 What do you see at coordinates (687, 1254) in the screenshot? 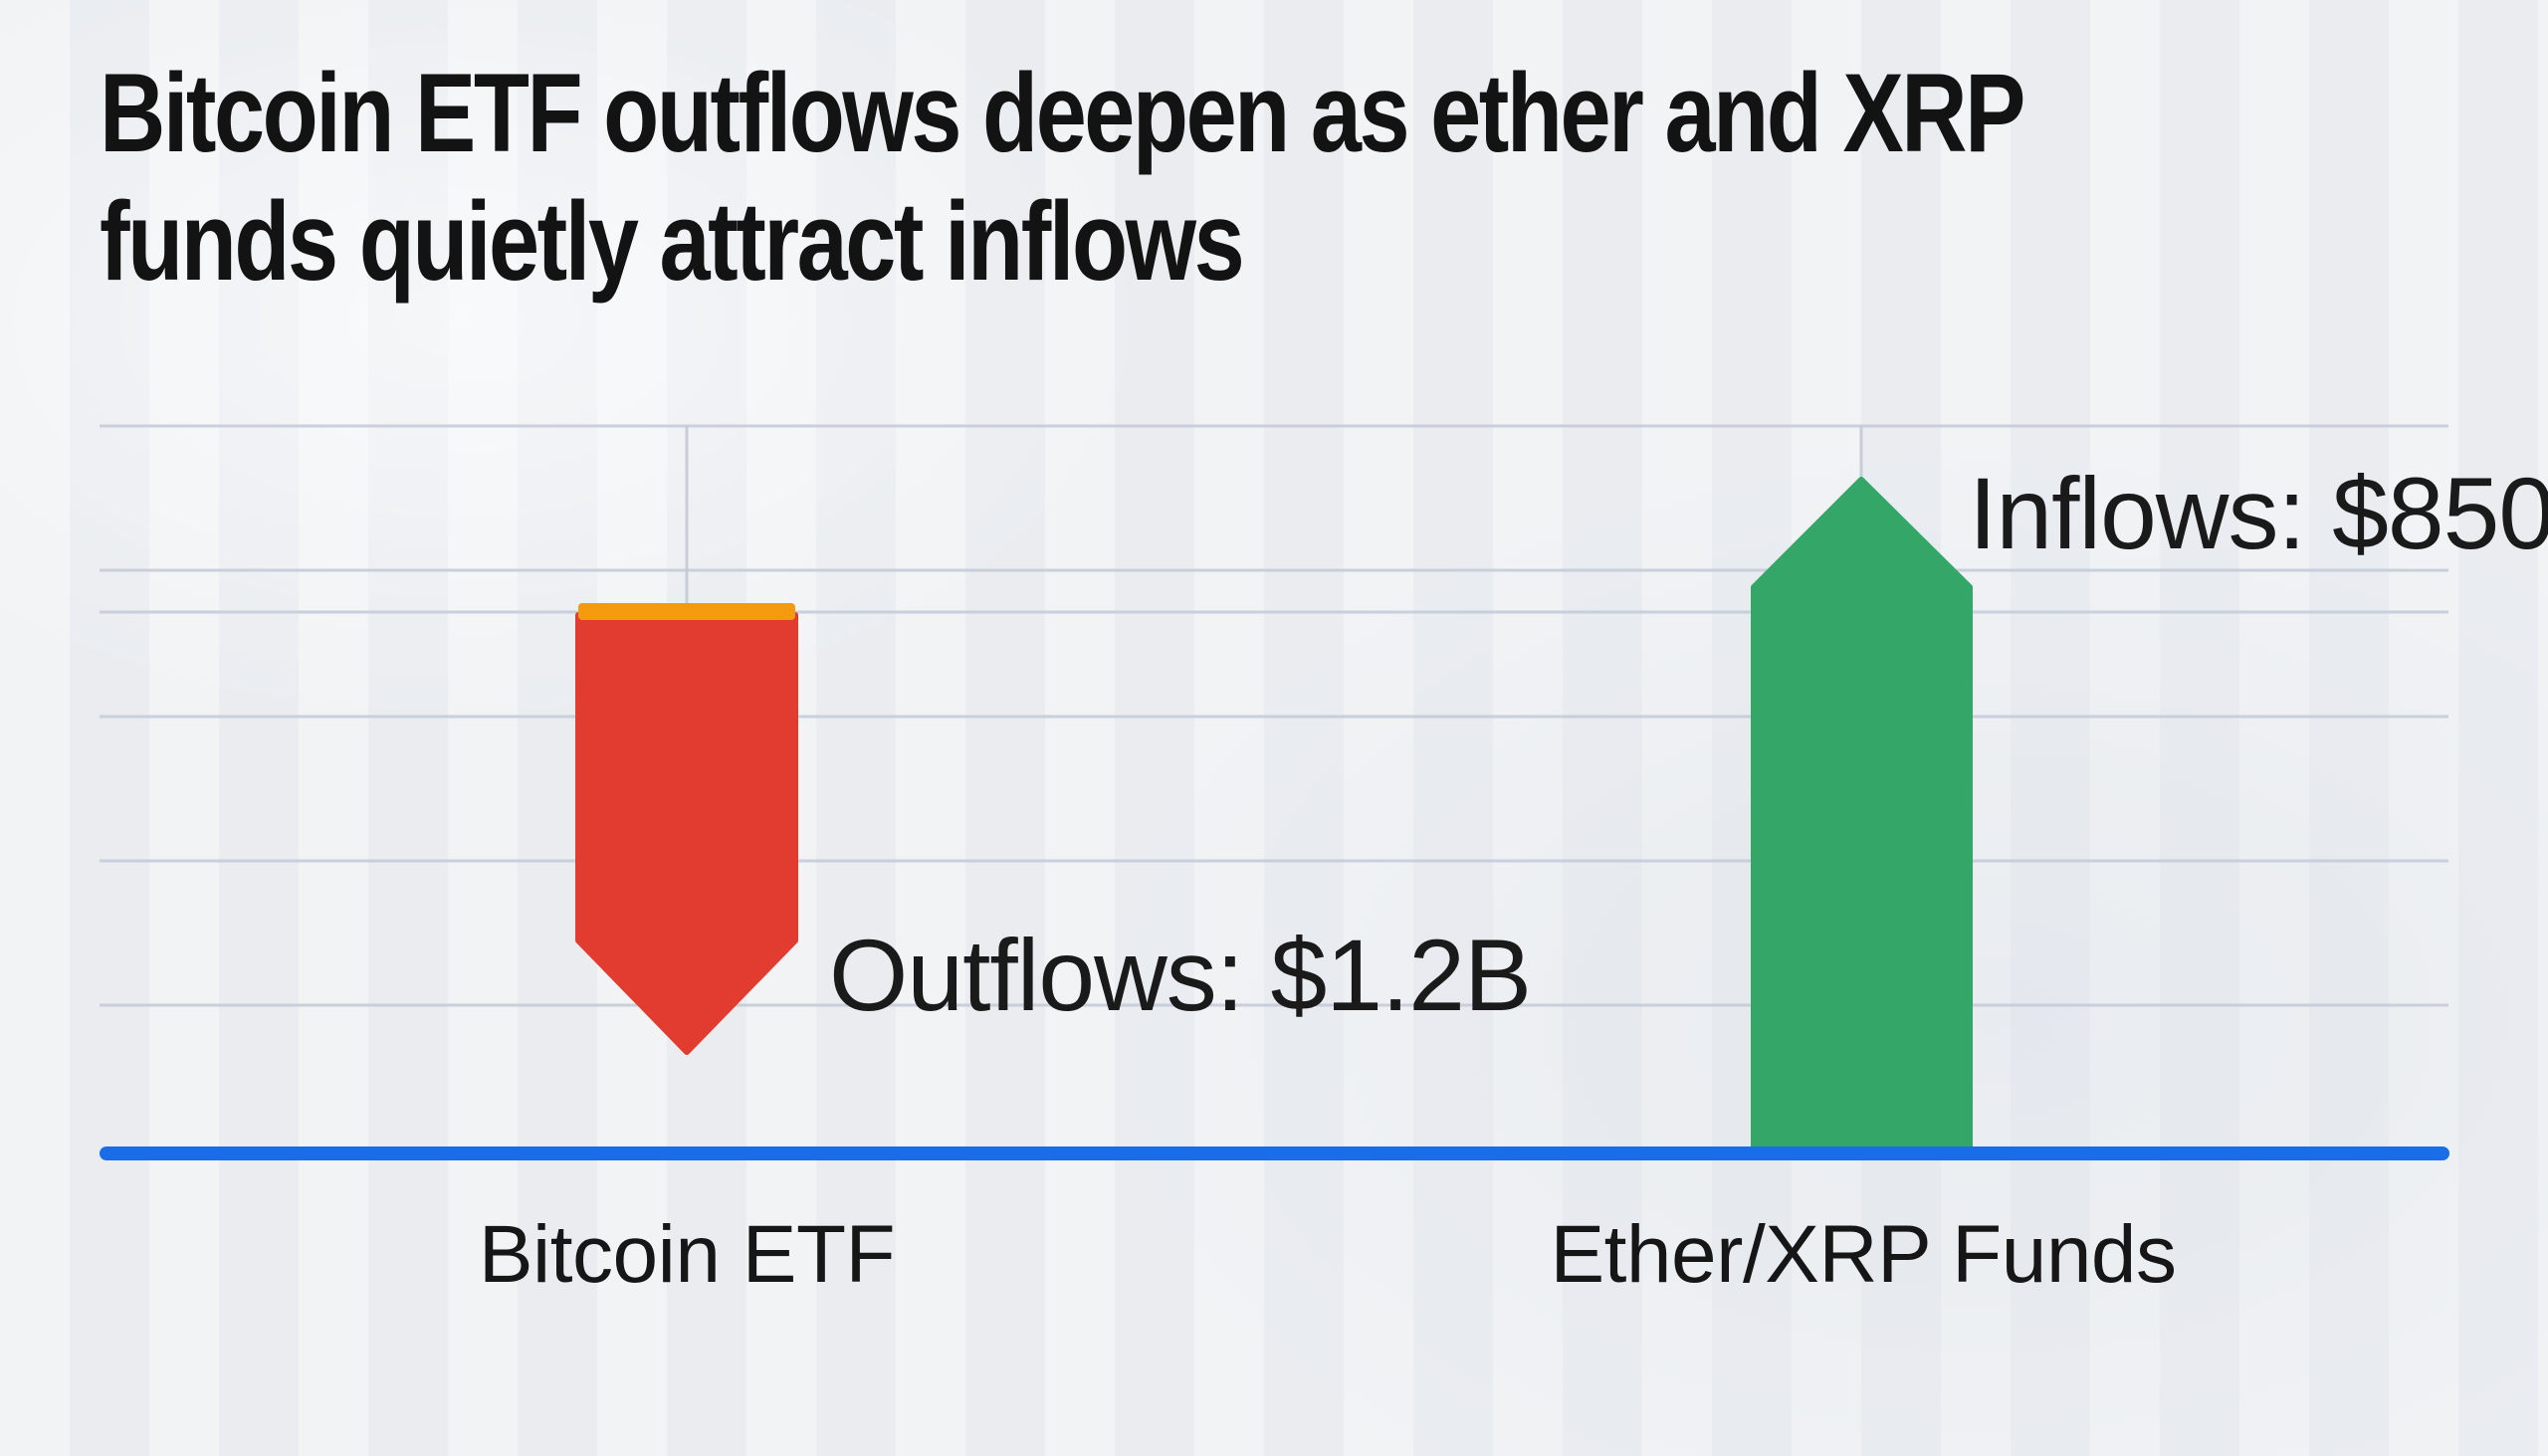
I see `category-label-bitcoin-etf: Bitcoin ETF` at bounding box center [687, 1254].